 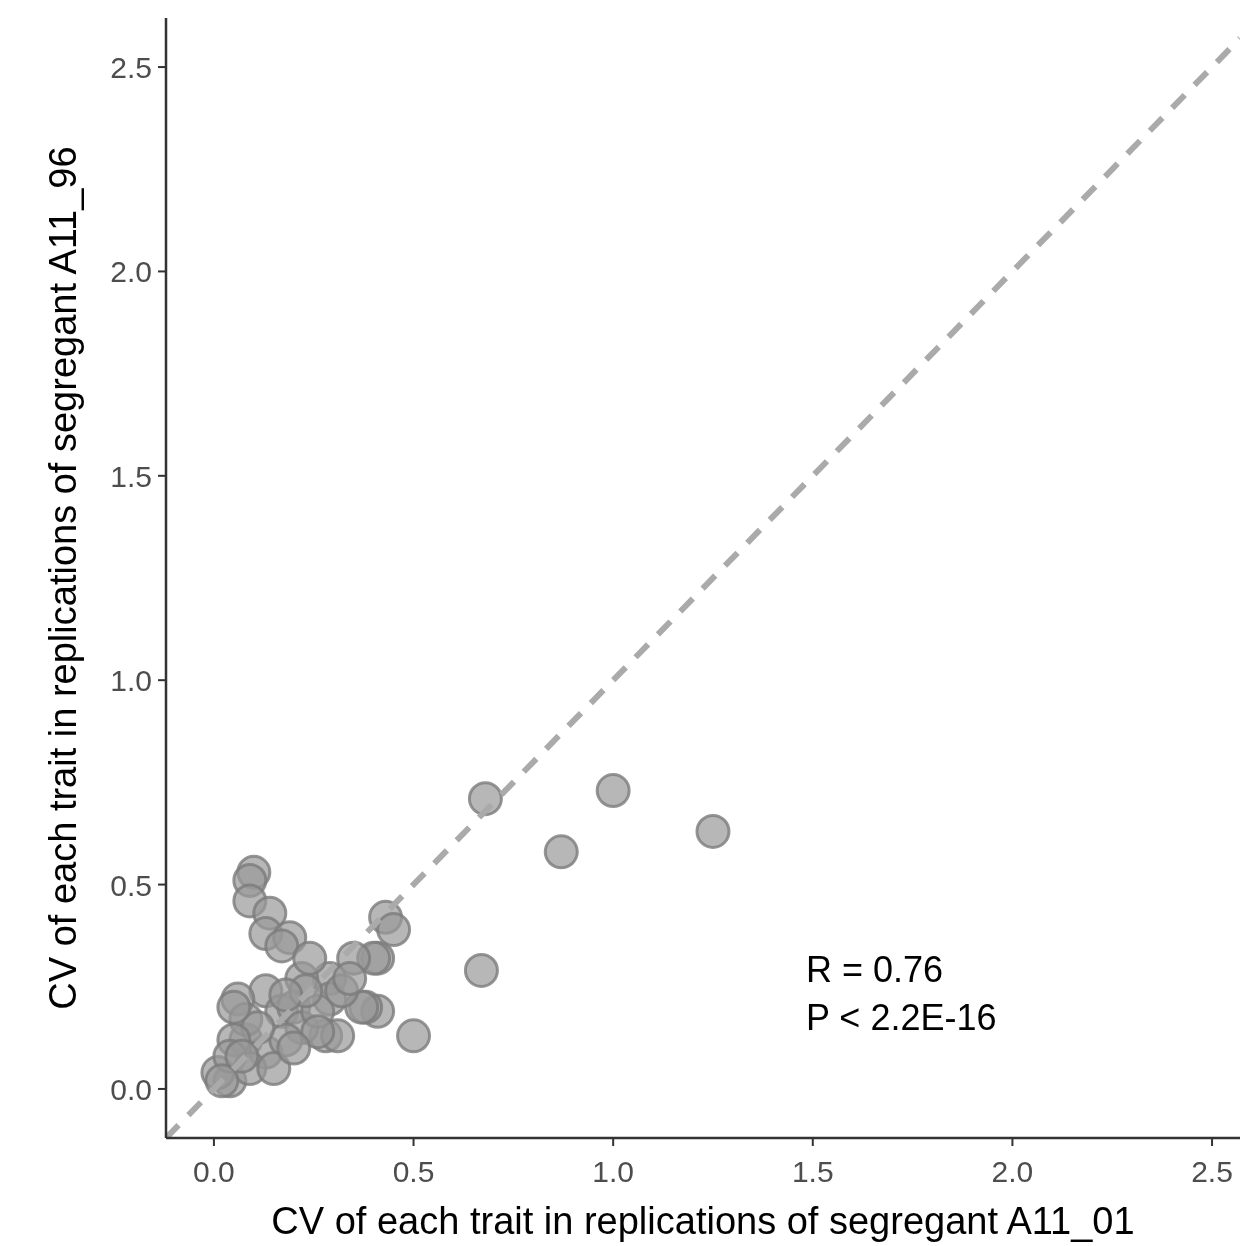 What do you see at coordinates (131, 885) in the screenshot?
I see `y-tick-label: 0.5` at bounding box center [131, 885].